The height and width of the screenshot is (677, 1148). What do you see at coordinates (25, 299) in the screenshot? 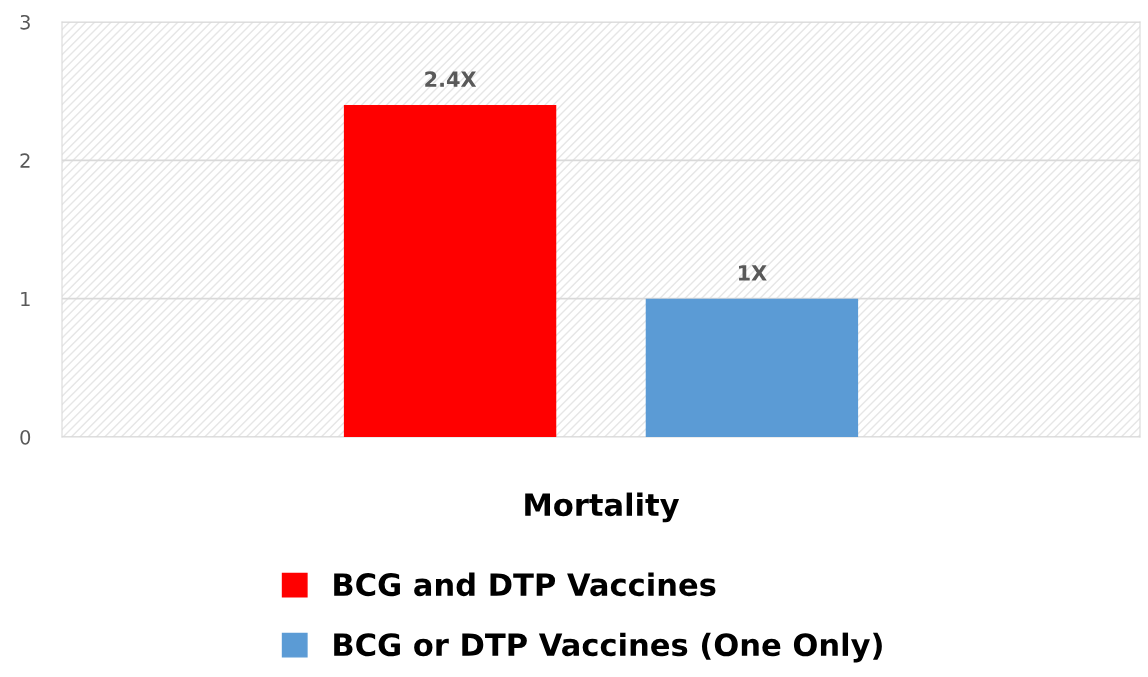
I see `y-tick-label: 1` at bounding box center [25, 299].